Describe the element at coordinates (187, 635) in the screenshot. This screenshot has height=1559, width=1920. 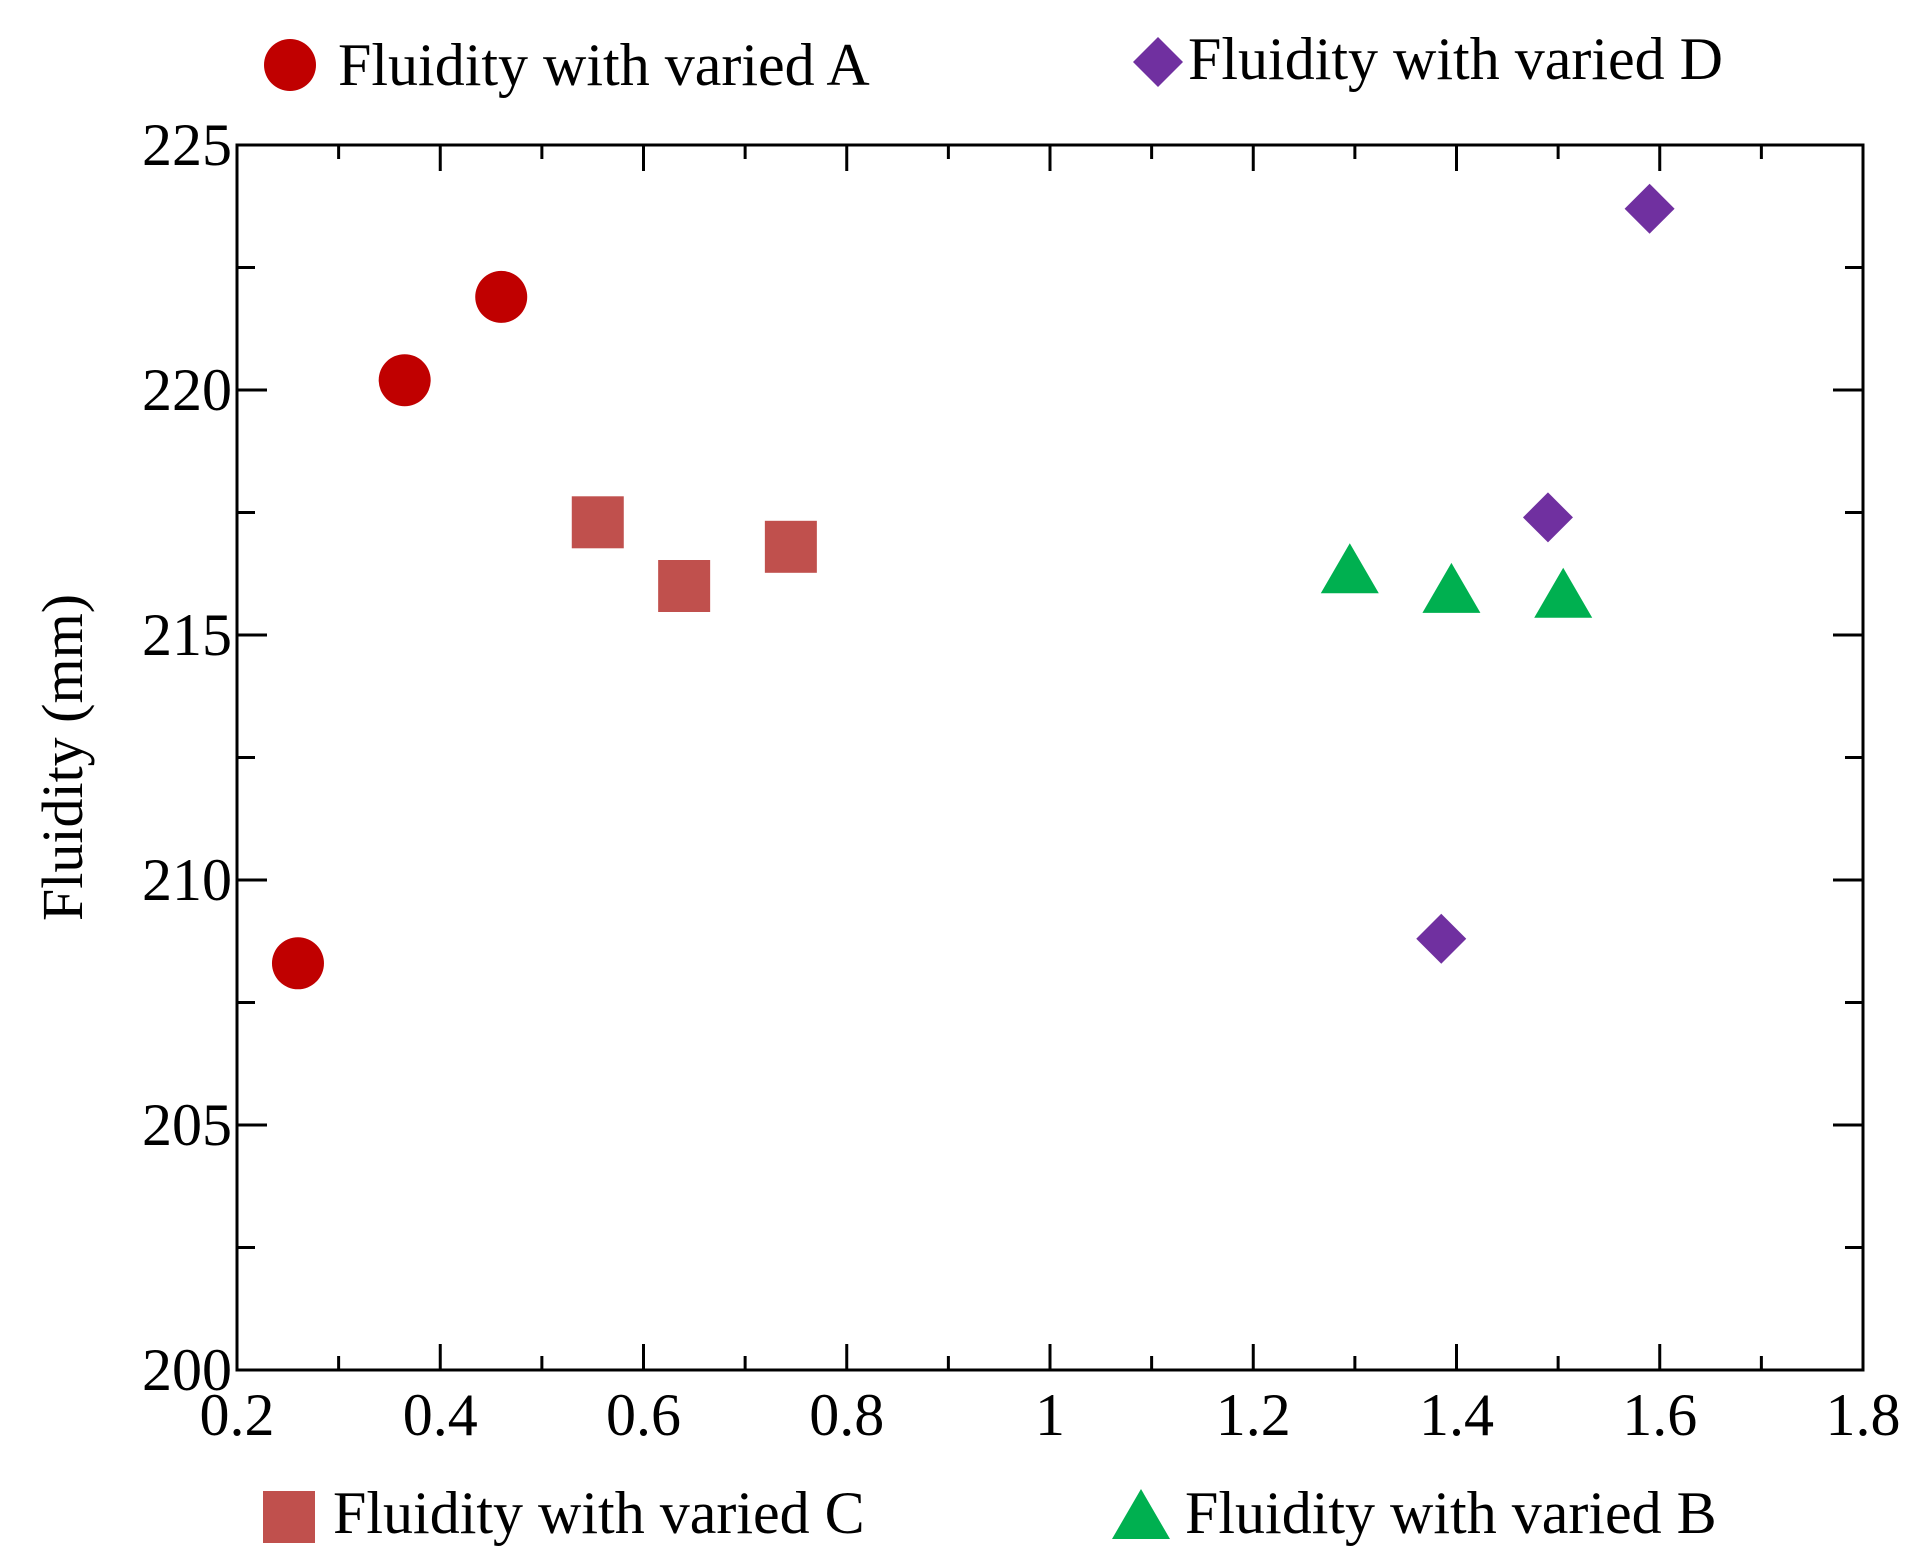
I see `y-tick-label: 215` at that location.